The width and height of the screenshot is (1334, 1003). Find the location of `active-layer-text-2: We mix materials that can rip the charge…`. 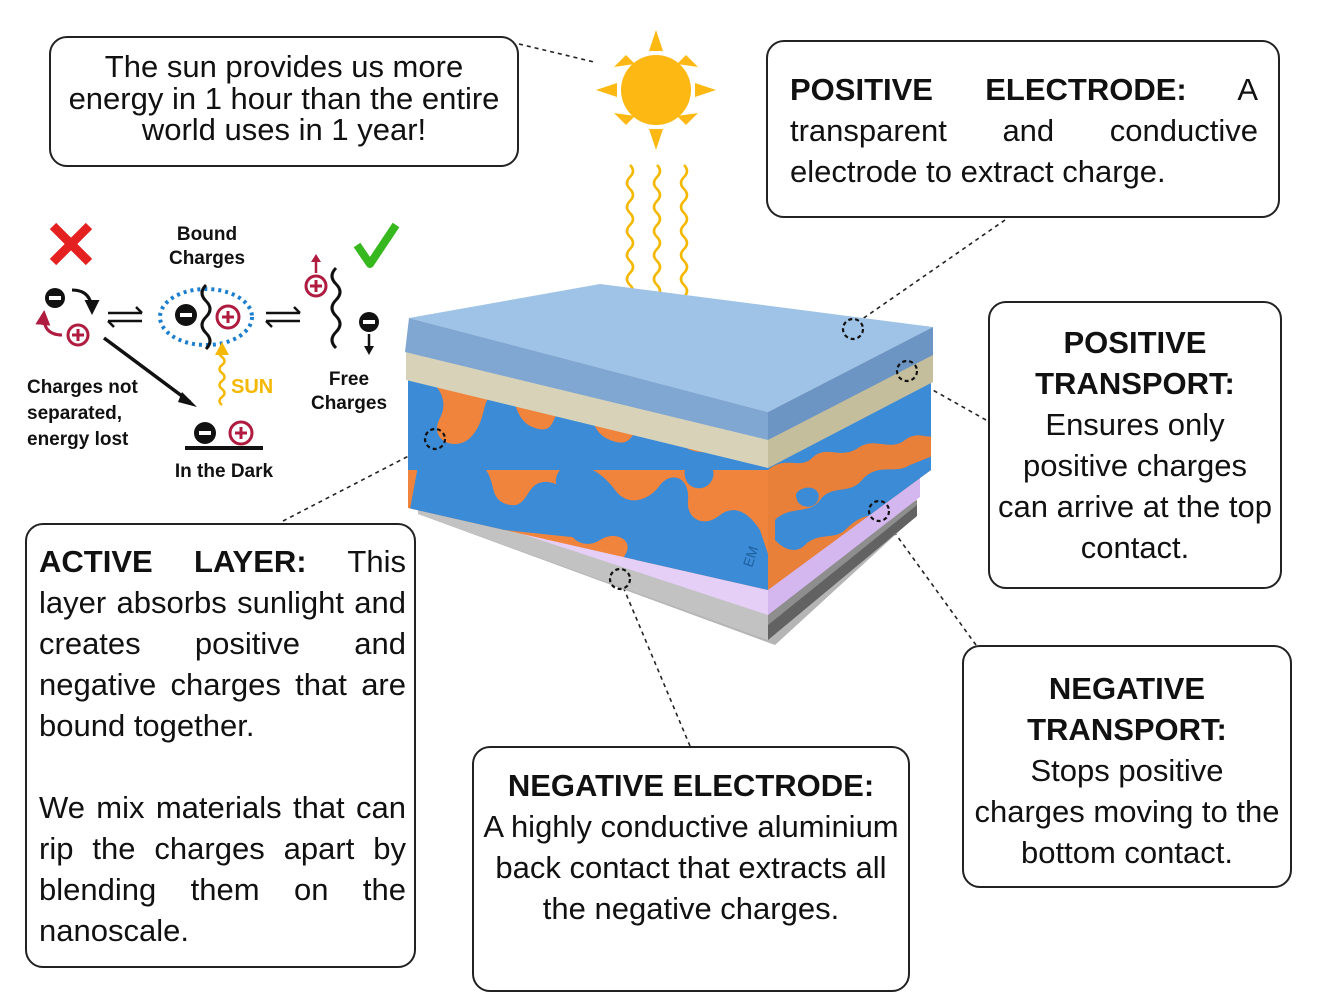

active-layer-text-2: We mix materials that can rip the charge… is located at coordinates (222, 869).